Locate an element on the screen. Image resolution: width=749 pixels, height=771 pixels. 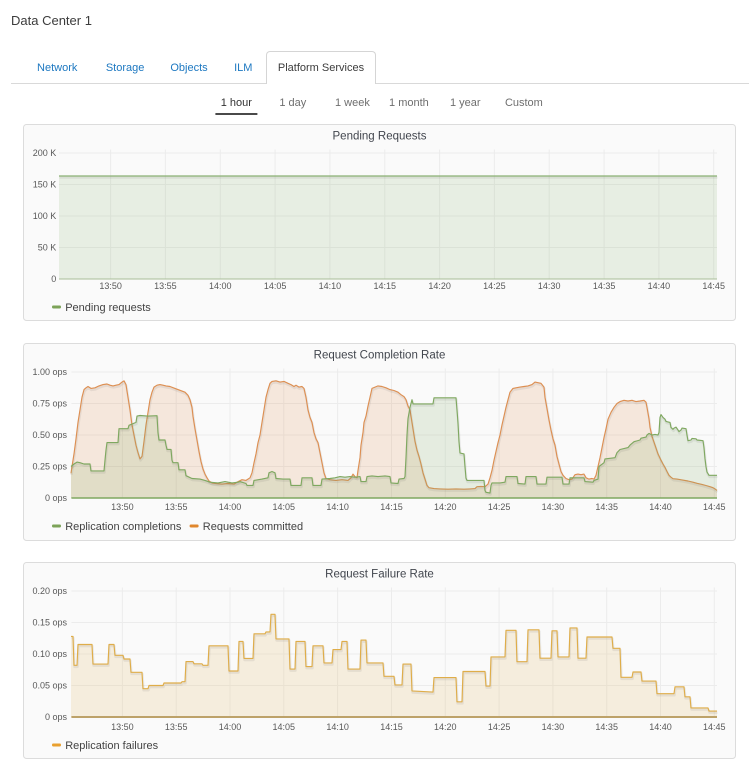
svg-text: 0.75 ops is located at coordinates (49, 404).